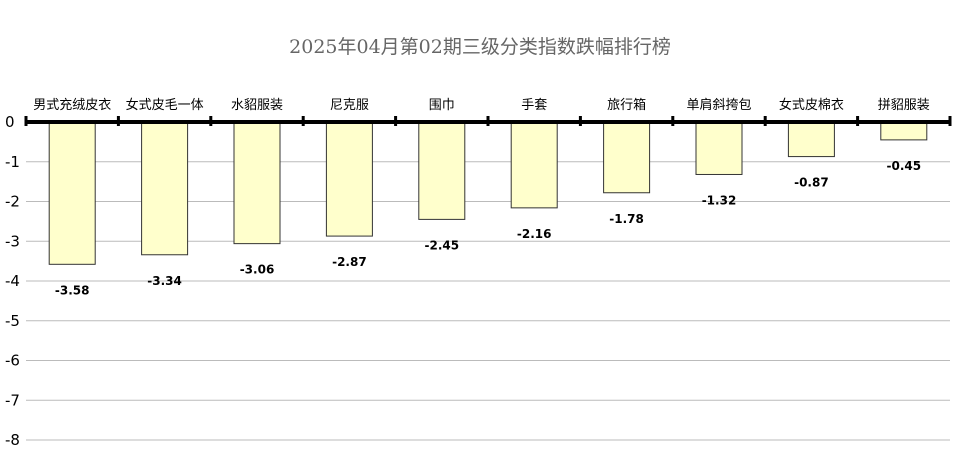 The width and height of the screenshot is (958, 475). Describe the element at coordinates (164, 281) in the screenshot. I see `data-label: -3.34` at that location.